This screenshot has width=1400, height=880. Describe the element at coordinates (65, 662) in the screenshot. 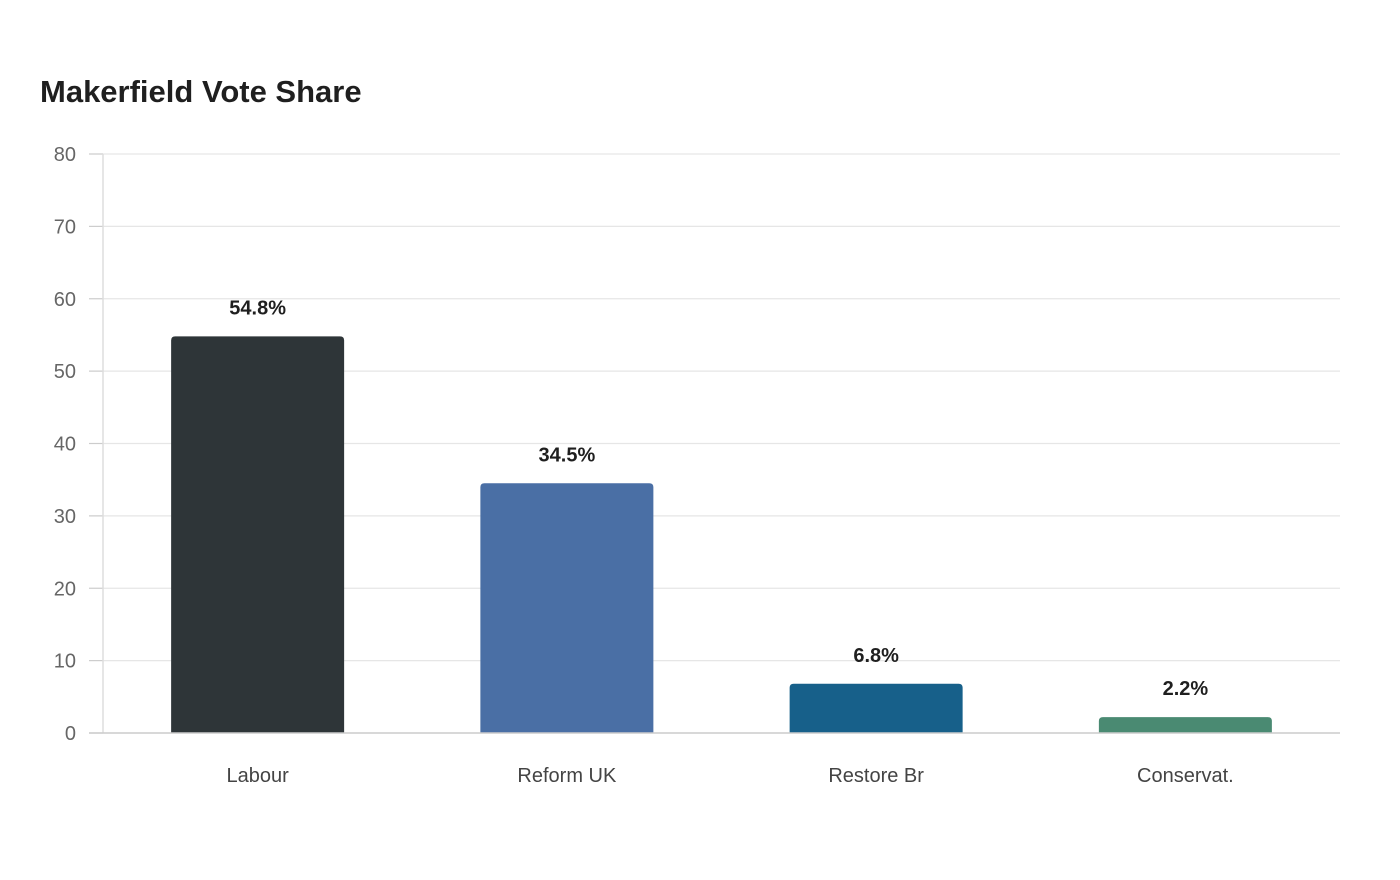

I see `y-tick-label: 10` at that location.